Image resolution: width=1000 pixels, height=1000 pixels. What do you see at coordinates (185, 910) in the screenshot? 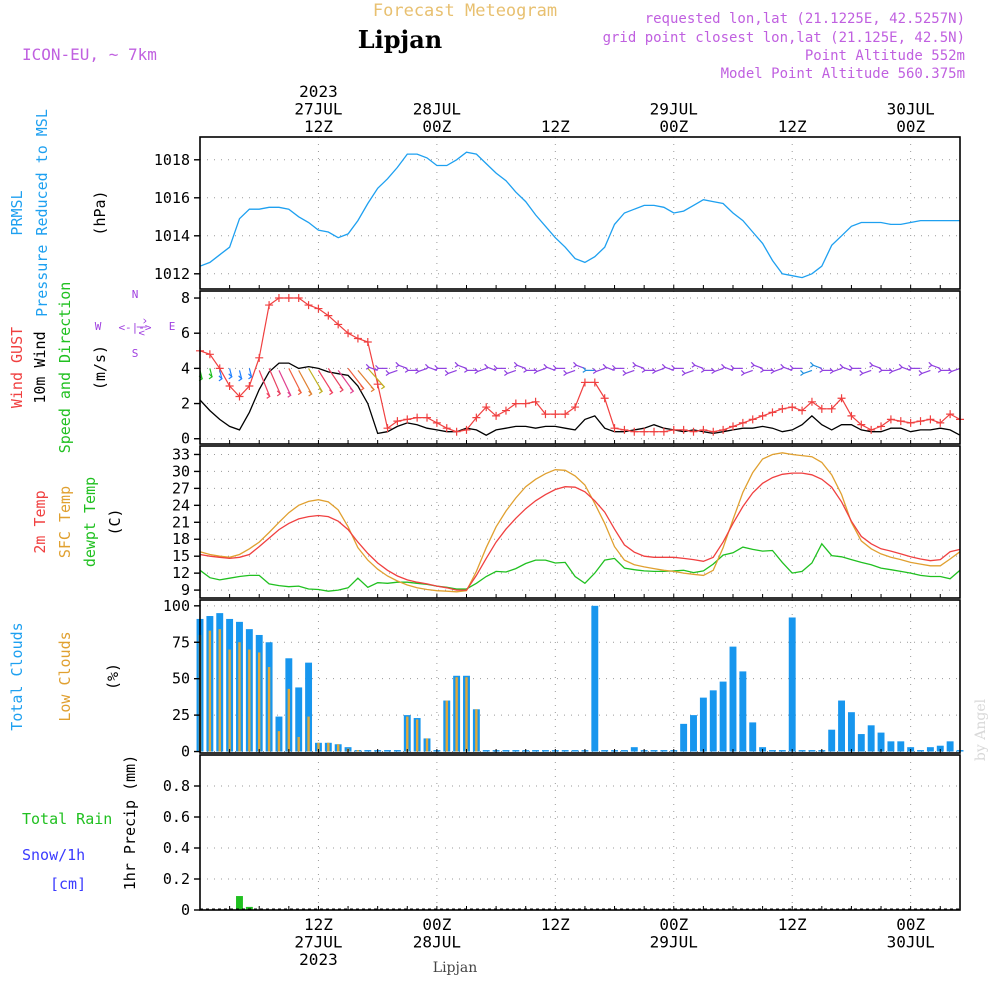
I see `y-tick-label: 0` at bounding box center [185, 910].